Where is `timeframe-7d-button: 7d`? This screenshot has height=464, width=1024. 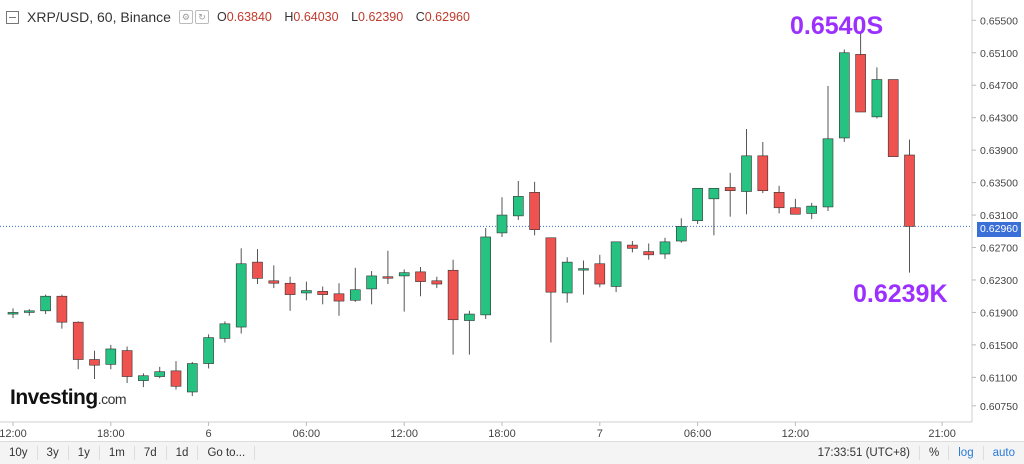 timeframe-7d-button: 7d is located at coordinates (151, 453).